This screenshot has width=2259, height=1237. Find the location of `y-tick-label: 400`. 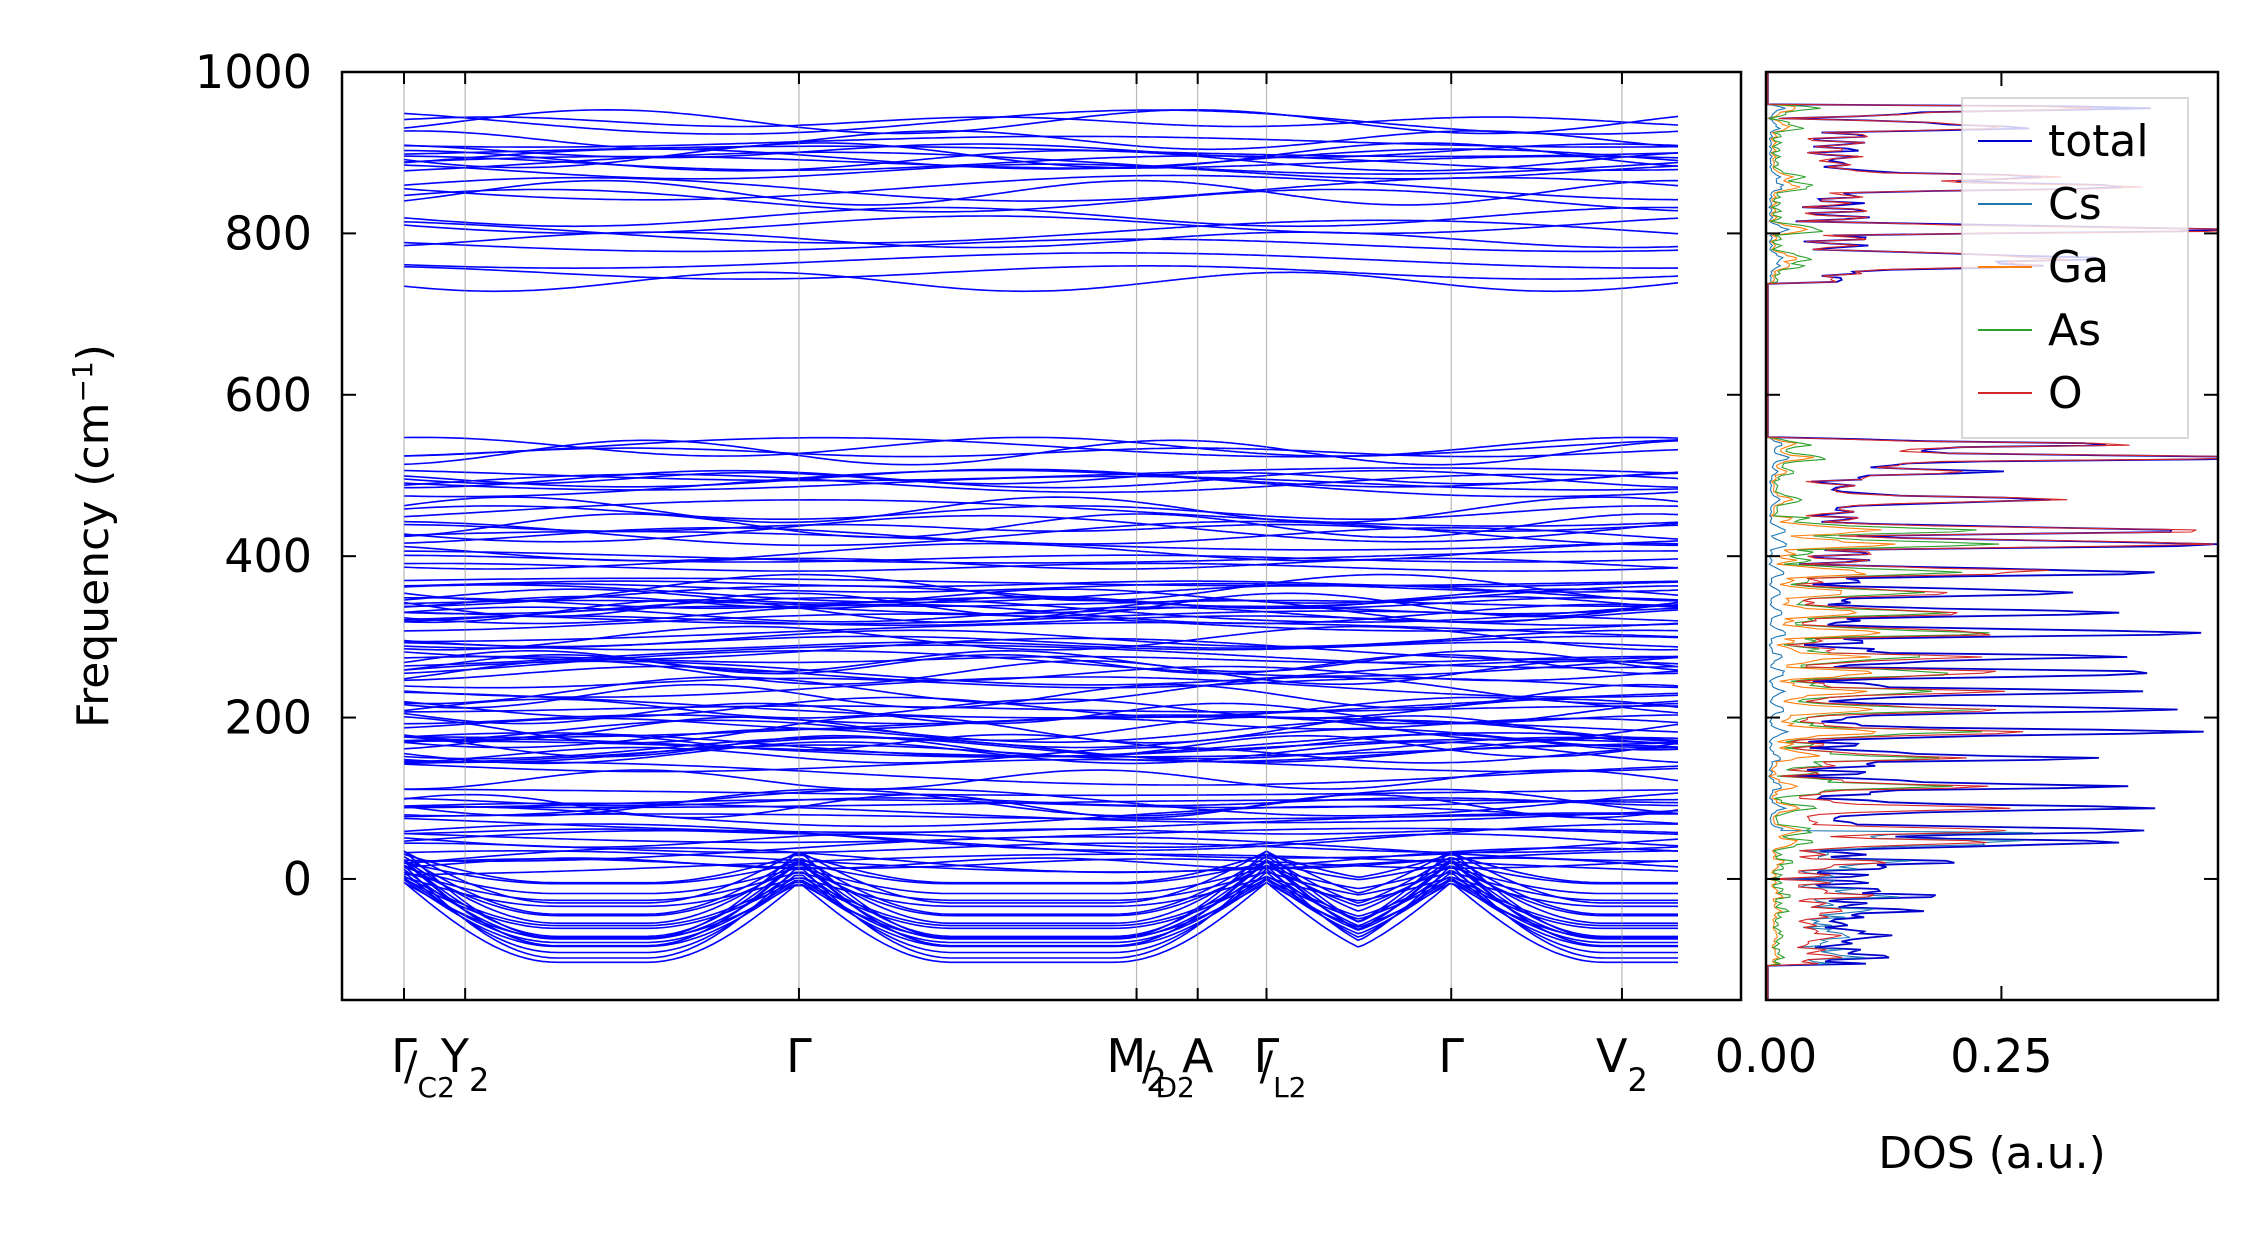

y-tick-label: 400 is located at coordinates (268, 556).